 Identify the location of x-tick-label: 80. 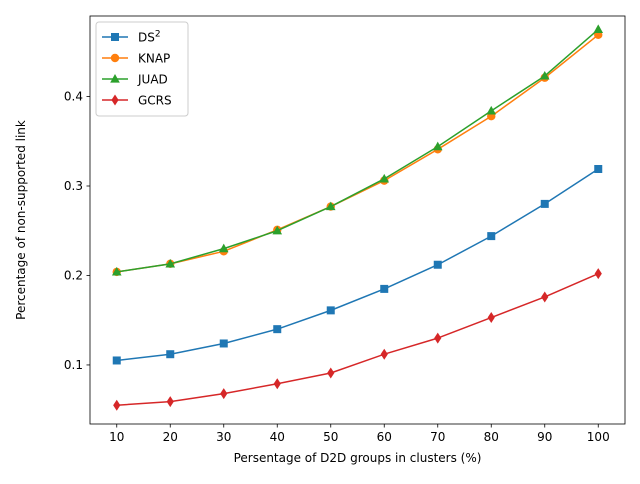
(491, 437).